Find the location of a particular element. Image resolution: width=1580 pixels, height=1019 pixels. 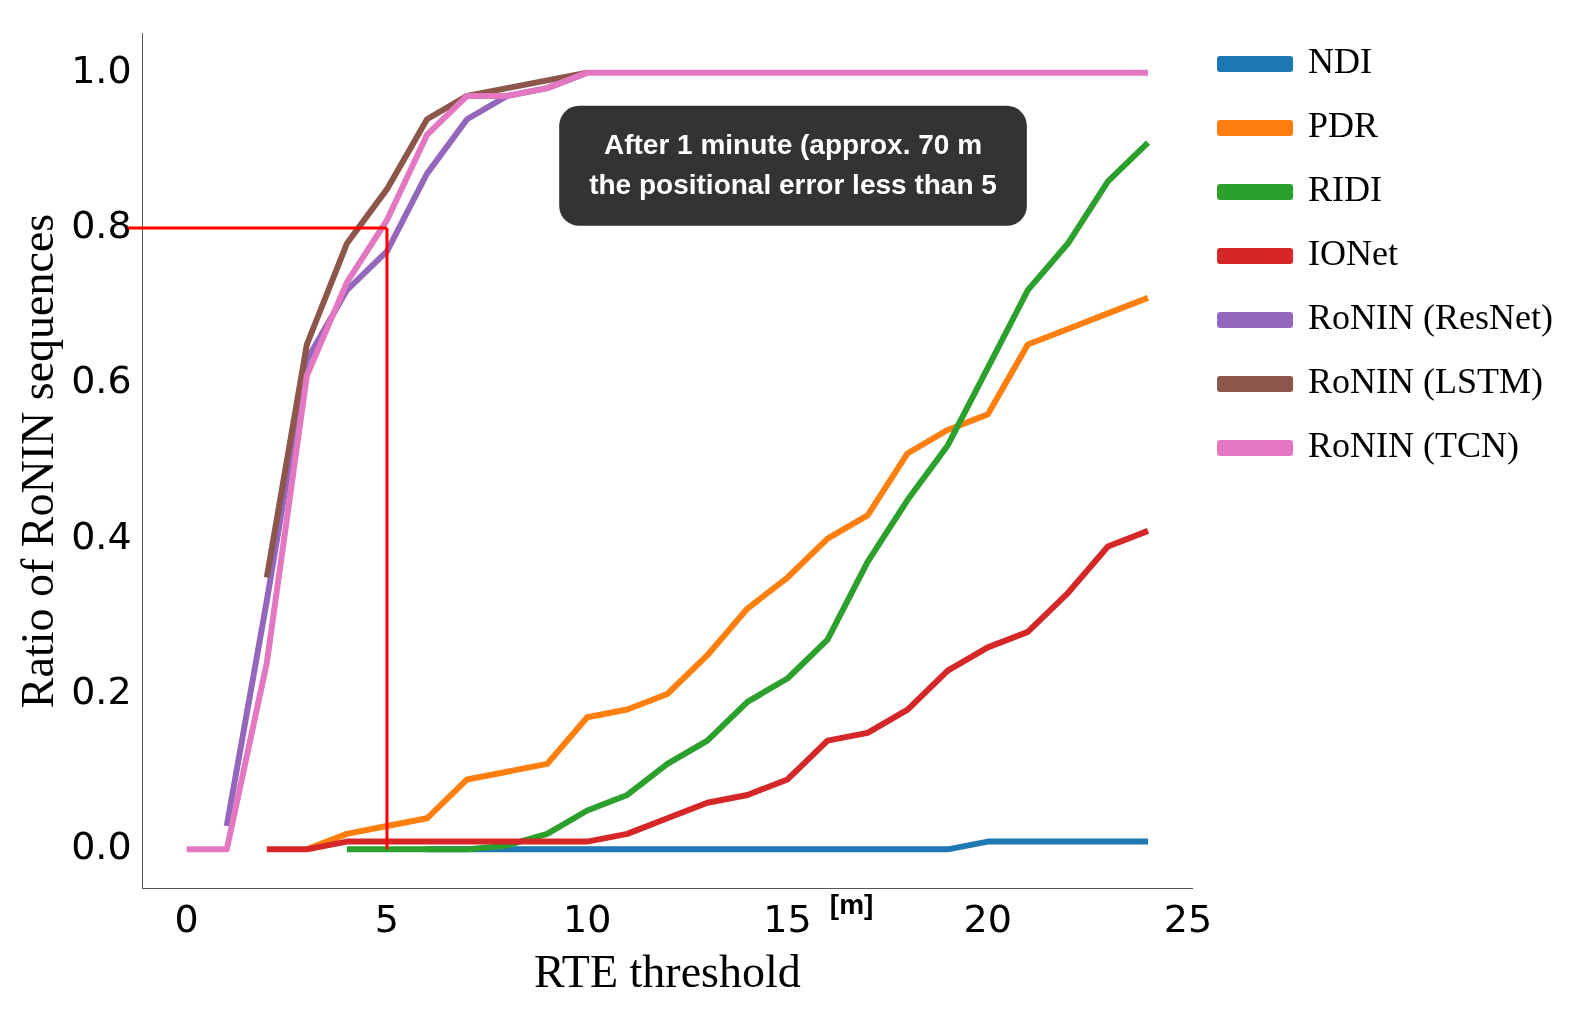

x-tick-label: 20 is located at coordinates (987, 918).